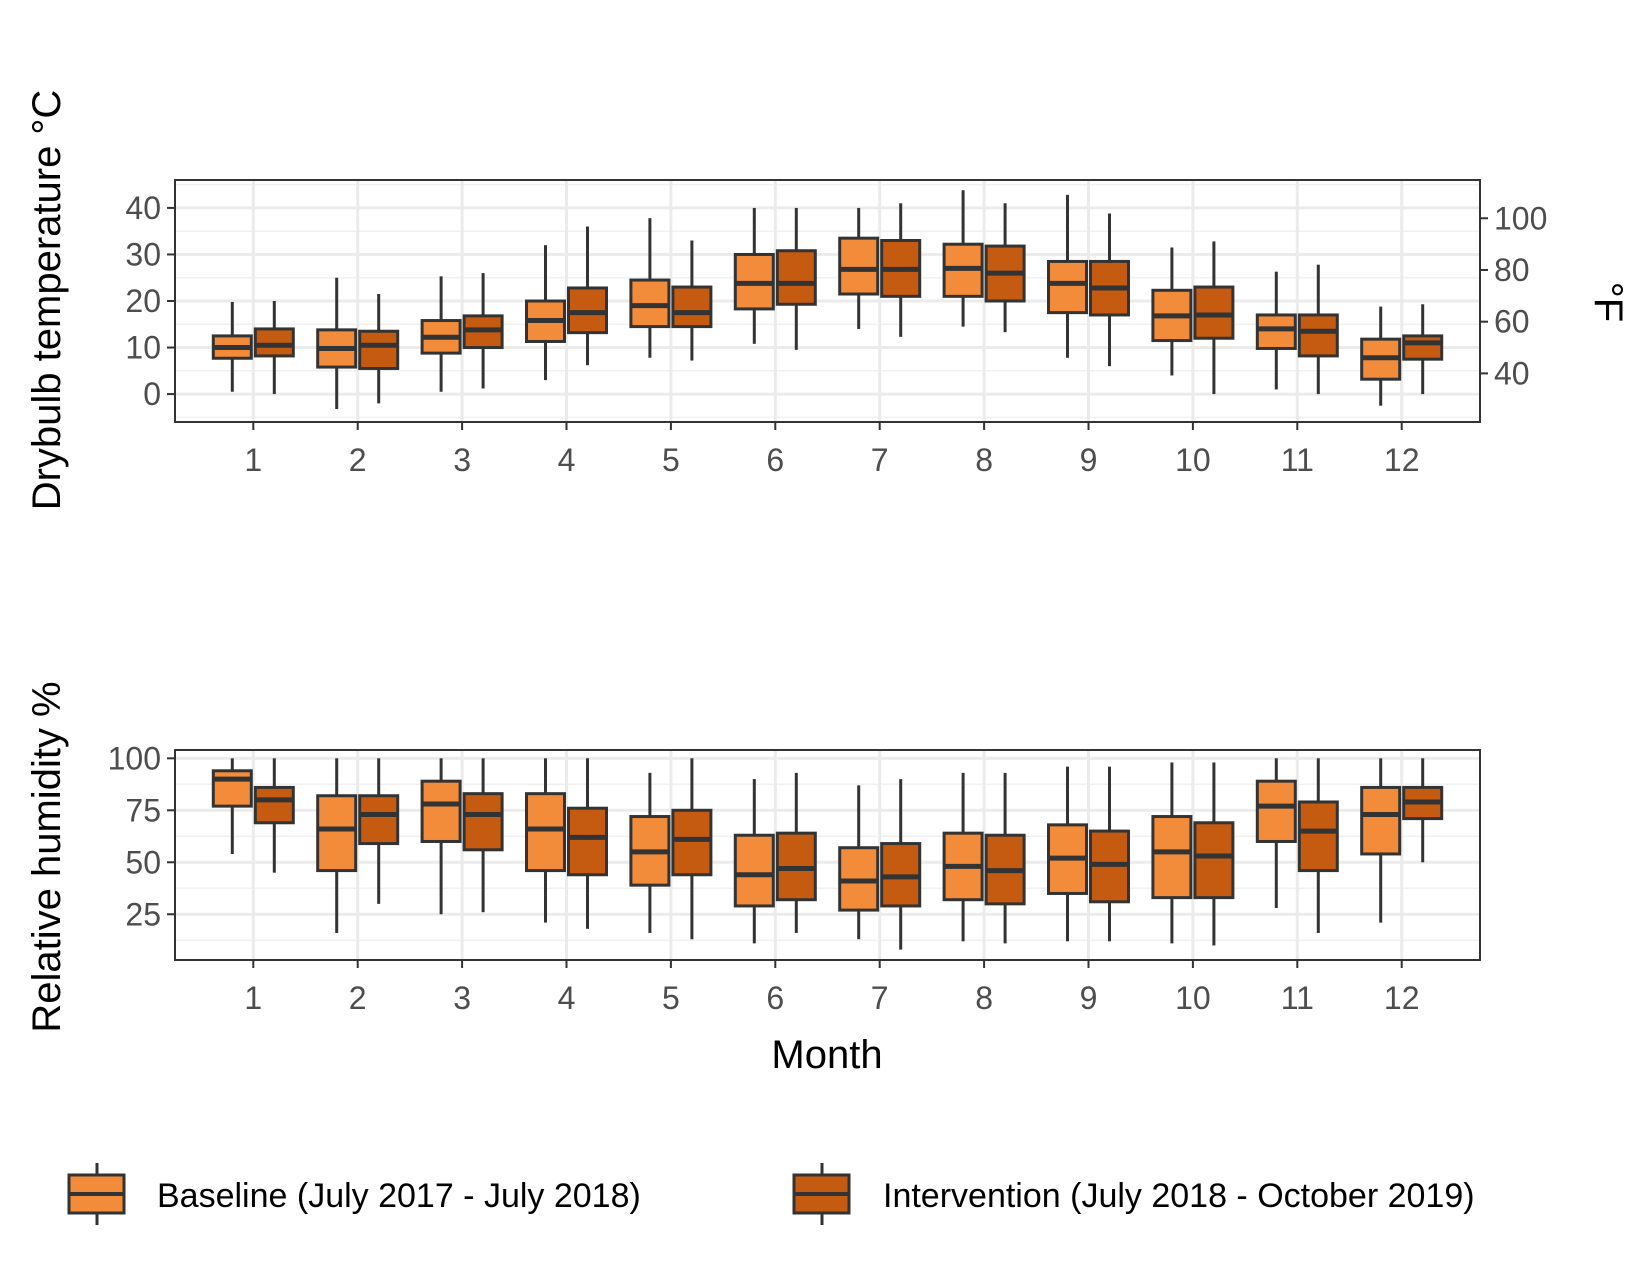  What do you see at coordinates (1512, 322) in the screenshot?
I see `y2-tick-label: 60` at bounding box center [1512, 322].